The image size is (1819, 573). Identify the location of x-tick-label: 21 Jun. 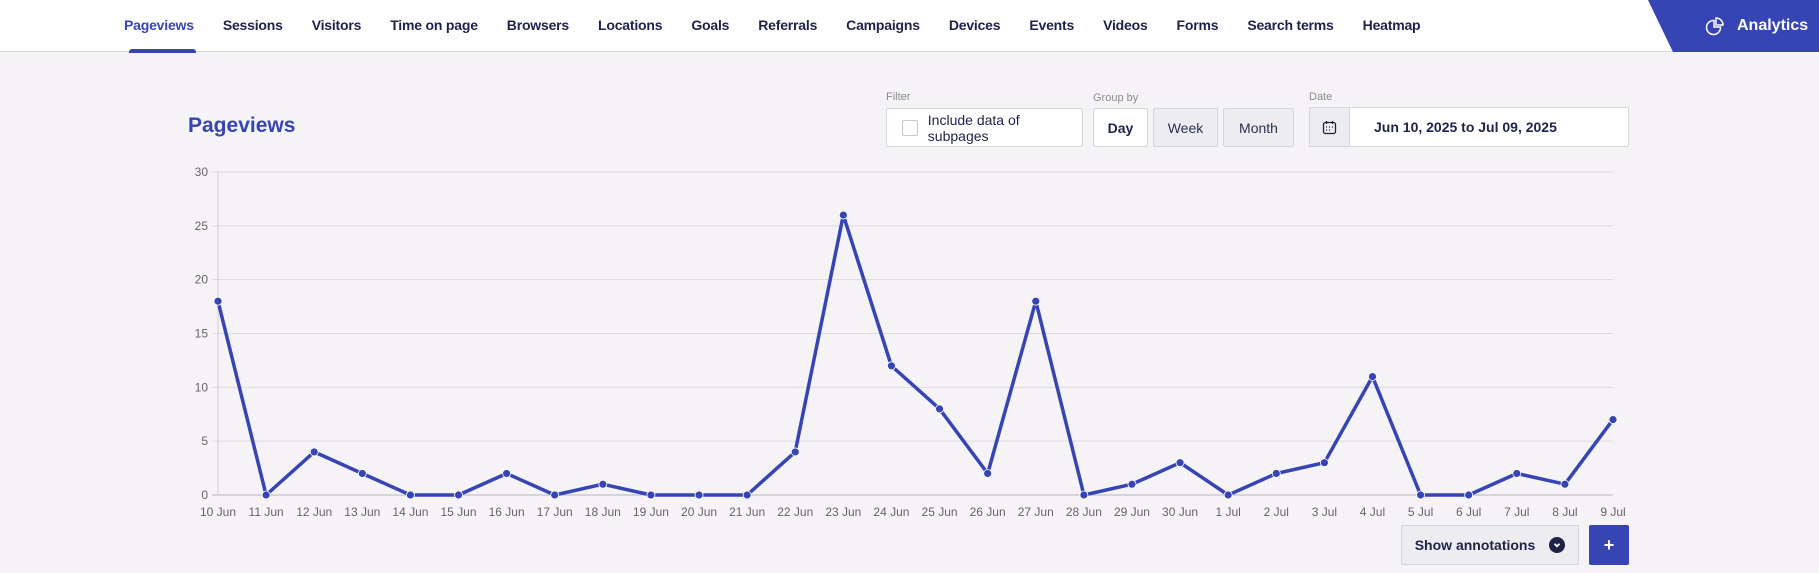
(747, 512).